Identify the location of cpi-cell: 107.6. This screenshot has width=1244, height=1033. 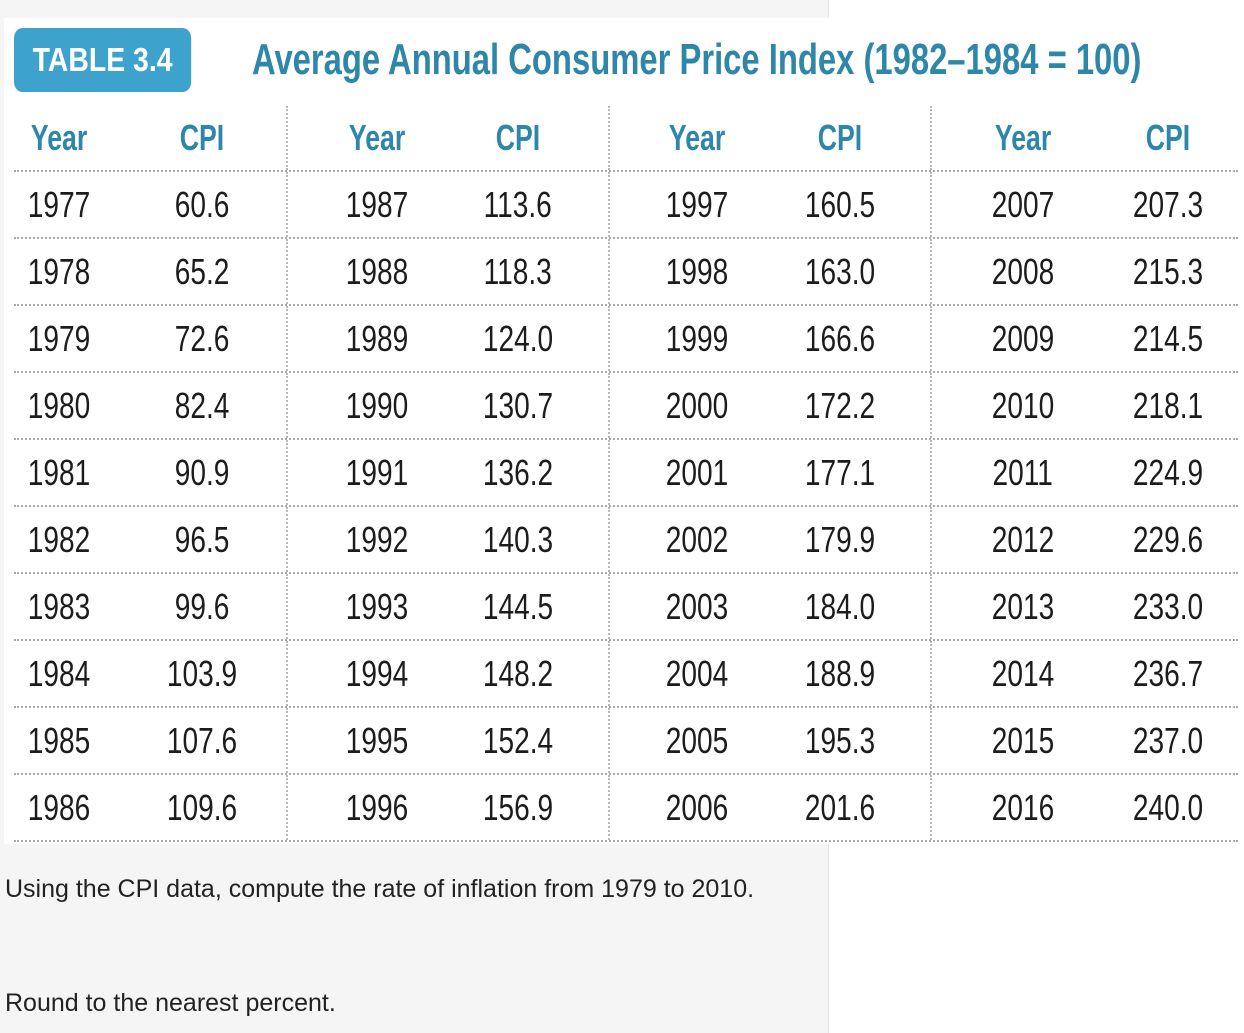
(202, 740).